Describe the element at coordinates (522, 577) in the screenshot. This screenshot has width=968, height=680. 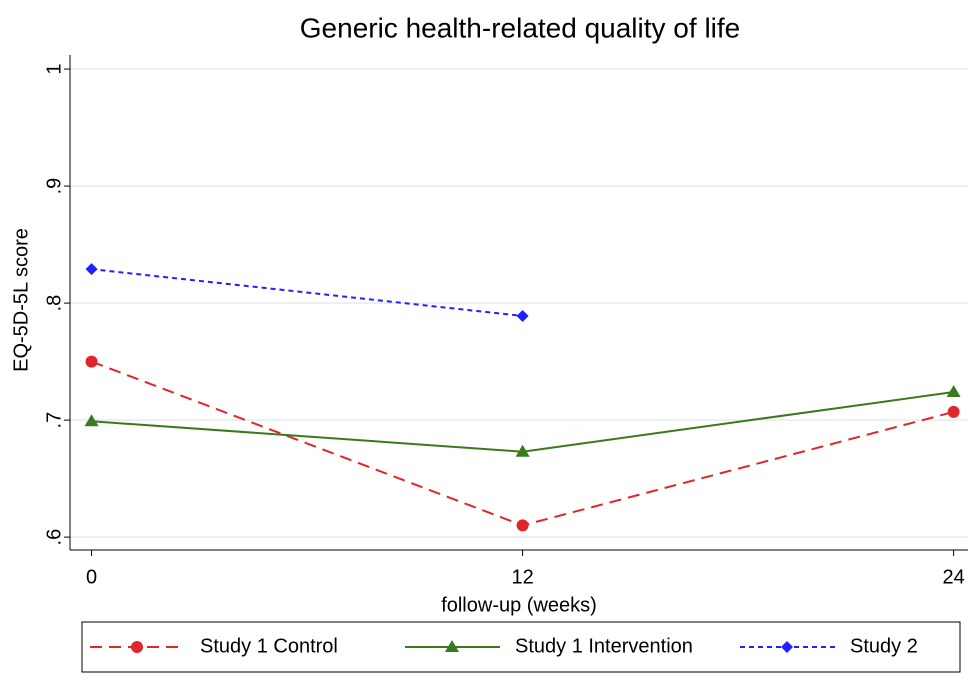
I see `x-tick-label: 12` at that location.